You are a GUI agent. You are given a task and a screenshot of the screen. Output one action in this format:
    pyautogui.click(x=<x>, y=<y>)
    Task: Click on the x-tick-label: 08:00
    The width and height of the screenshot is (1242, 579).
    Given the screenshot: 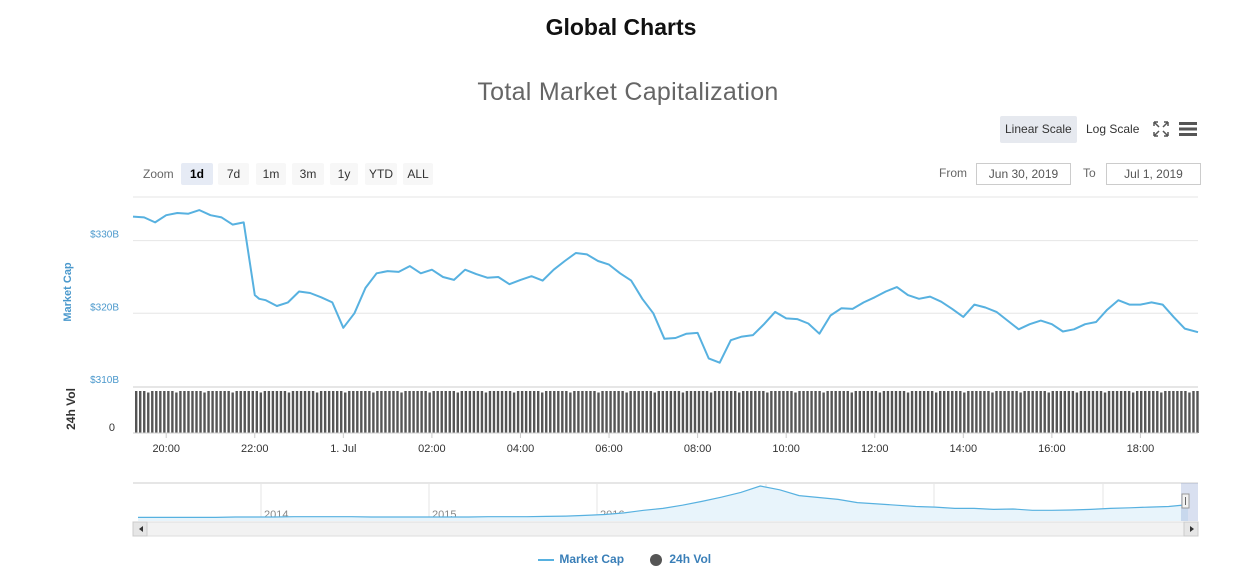 What is the action you would take?
    pyautogui.click(x=698, y=449)
    